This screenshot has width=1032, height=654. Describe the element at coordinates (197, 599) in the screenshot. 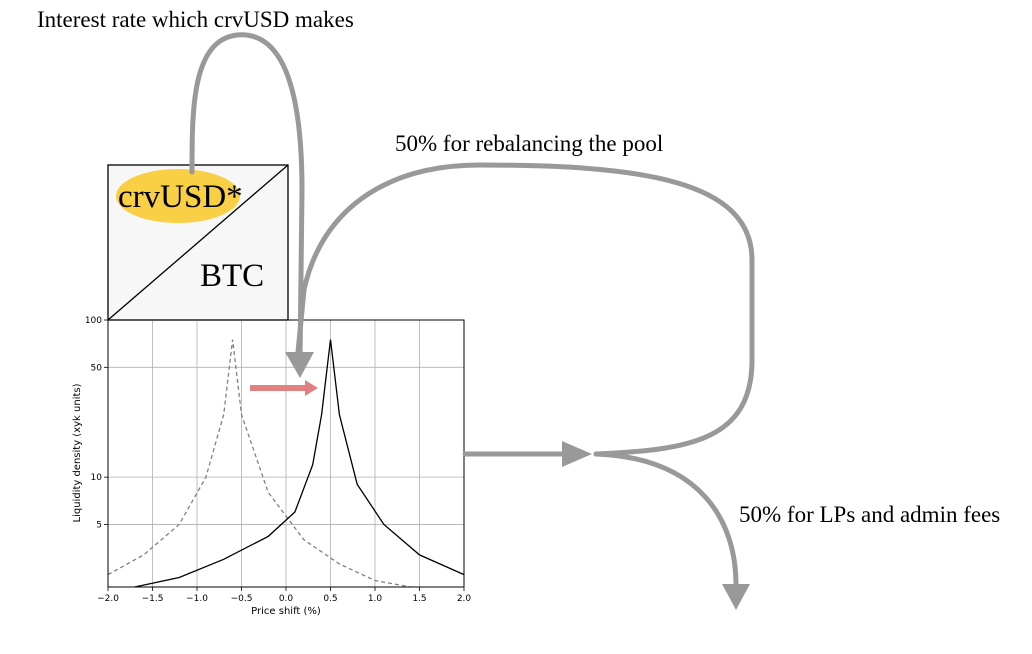

I see `x-tick-label: −1.0` at that location.